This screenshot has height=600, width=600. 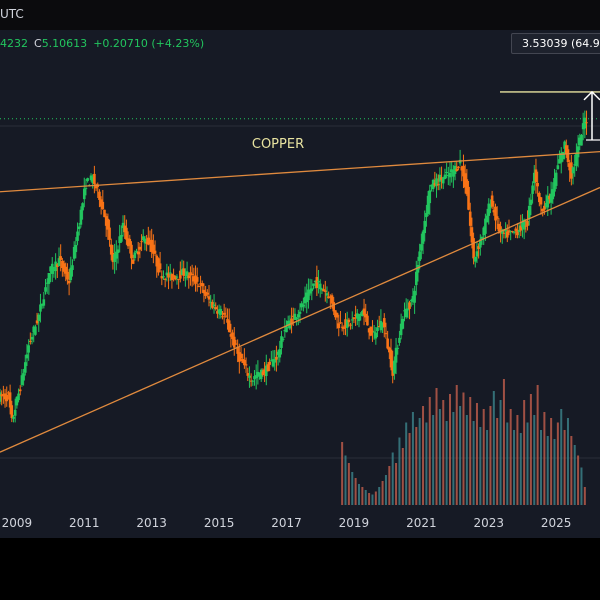 I want to click on x-tick-label: 2025, so click(x=556, y=523).